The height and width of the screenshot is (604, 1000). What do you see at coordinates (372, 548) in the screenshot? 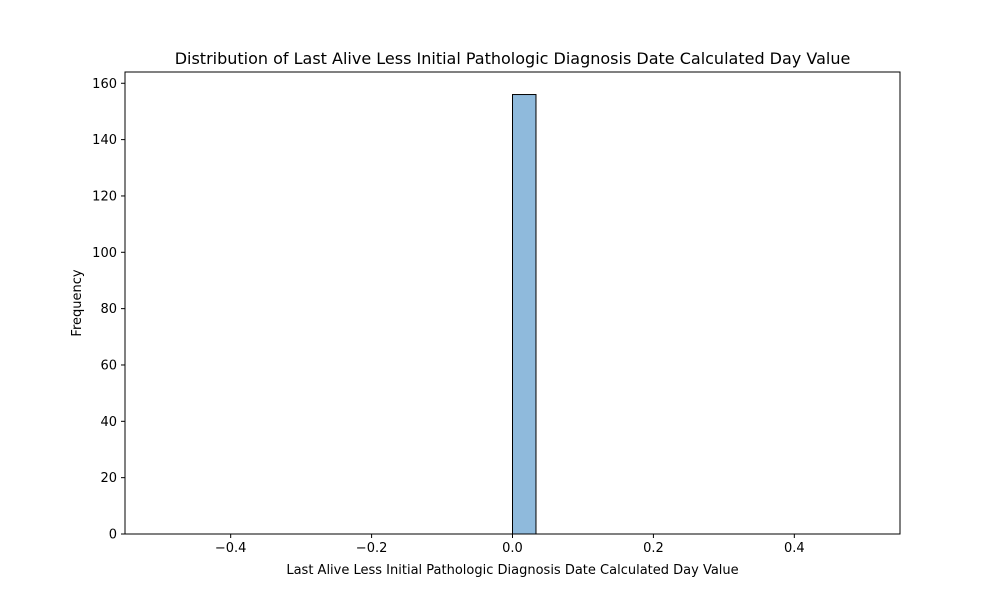
I see `x-tick-label: −0.2` at bounding box center [372, 548].